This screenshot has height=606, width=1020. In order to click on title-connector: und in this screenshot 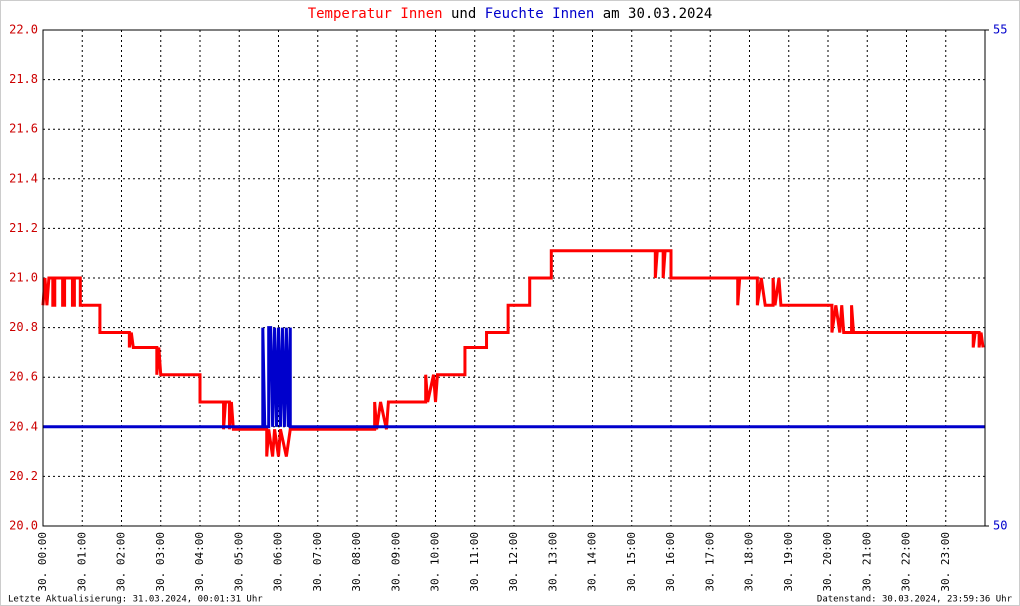, I will do `click(463, 14)`.